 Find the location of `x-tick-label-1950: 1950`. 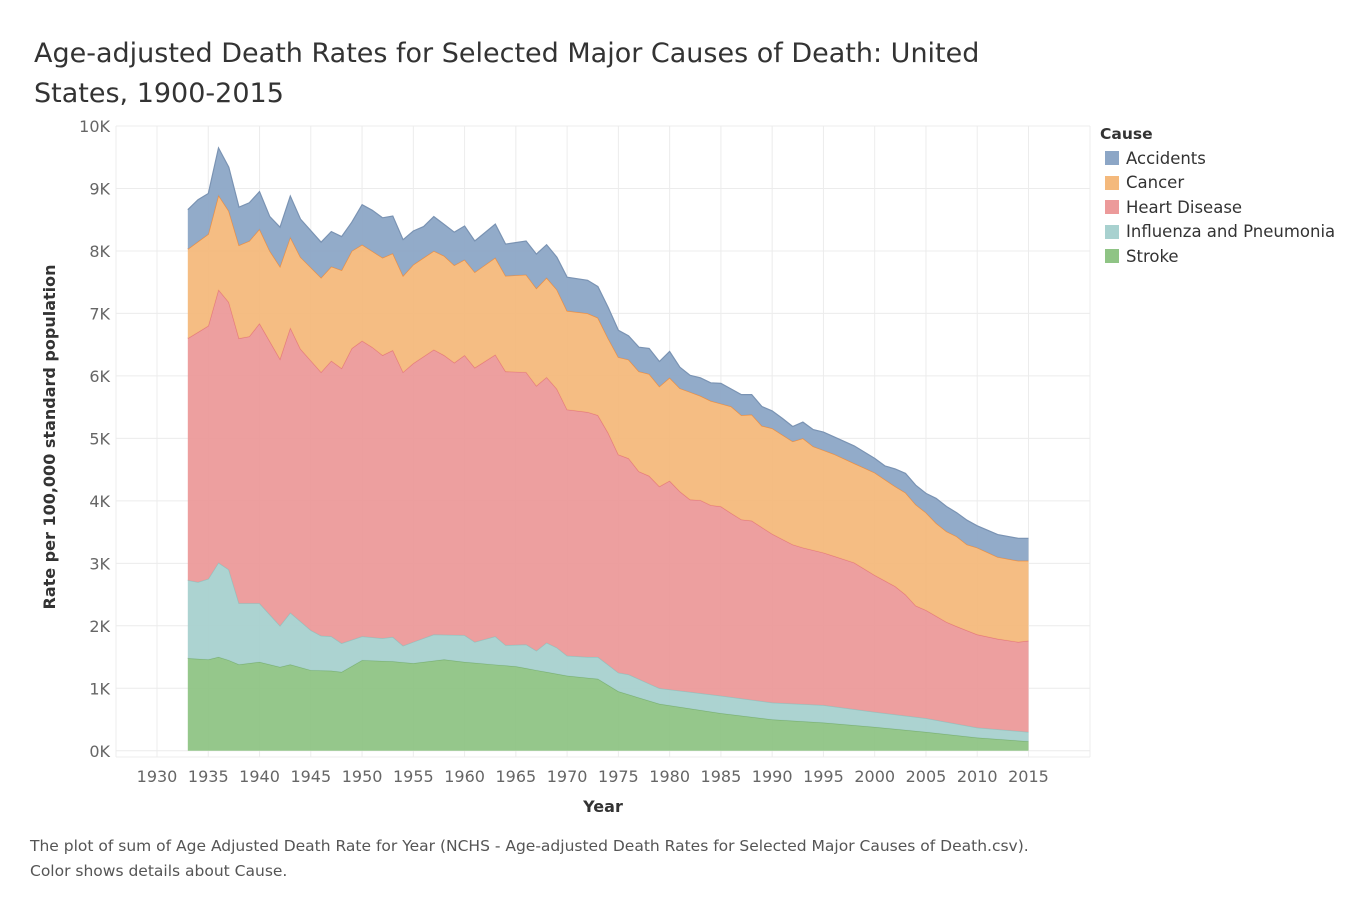

x-tick-label-1950: 1950 is located at coordinates (362, 776).